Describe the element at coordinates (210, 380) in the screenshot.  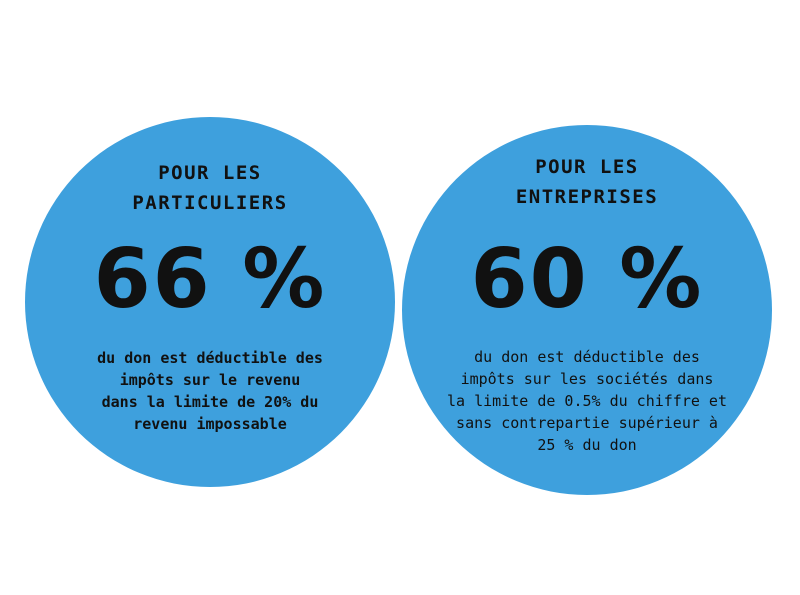
I see `particuliers-desc-line: impôts sur le revenu` at that location.